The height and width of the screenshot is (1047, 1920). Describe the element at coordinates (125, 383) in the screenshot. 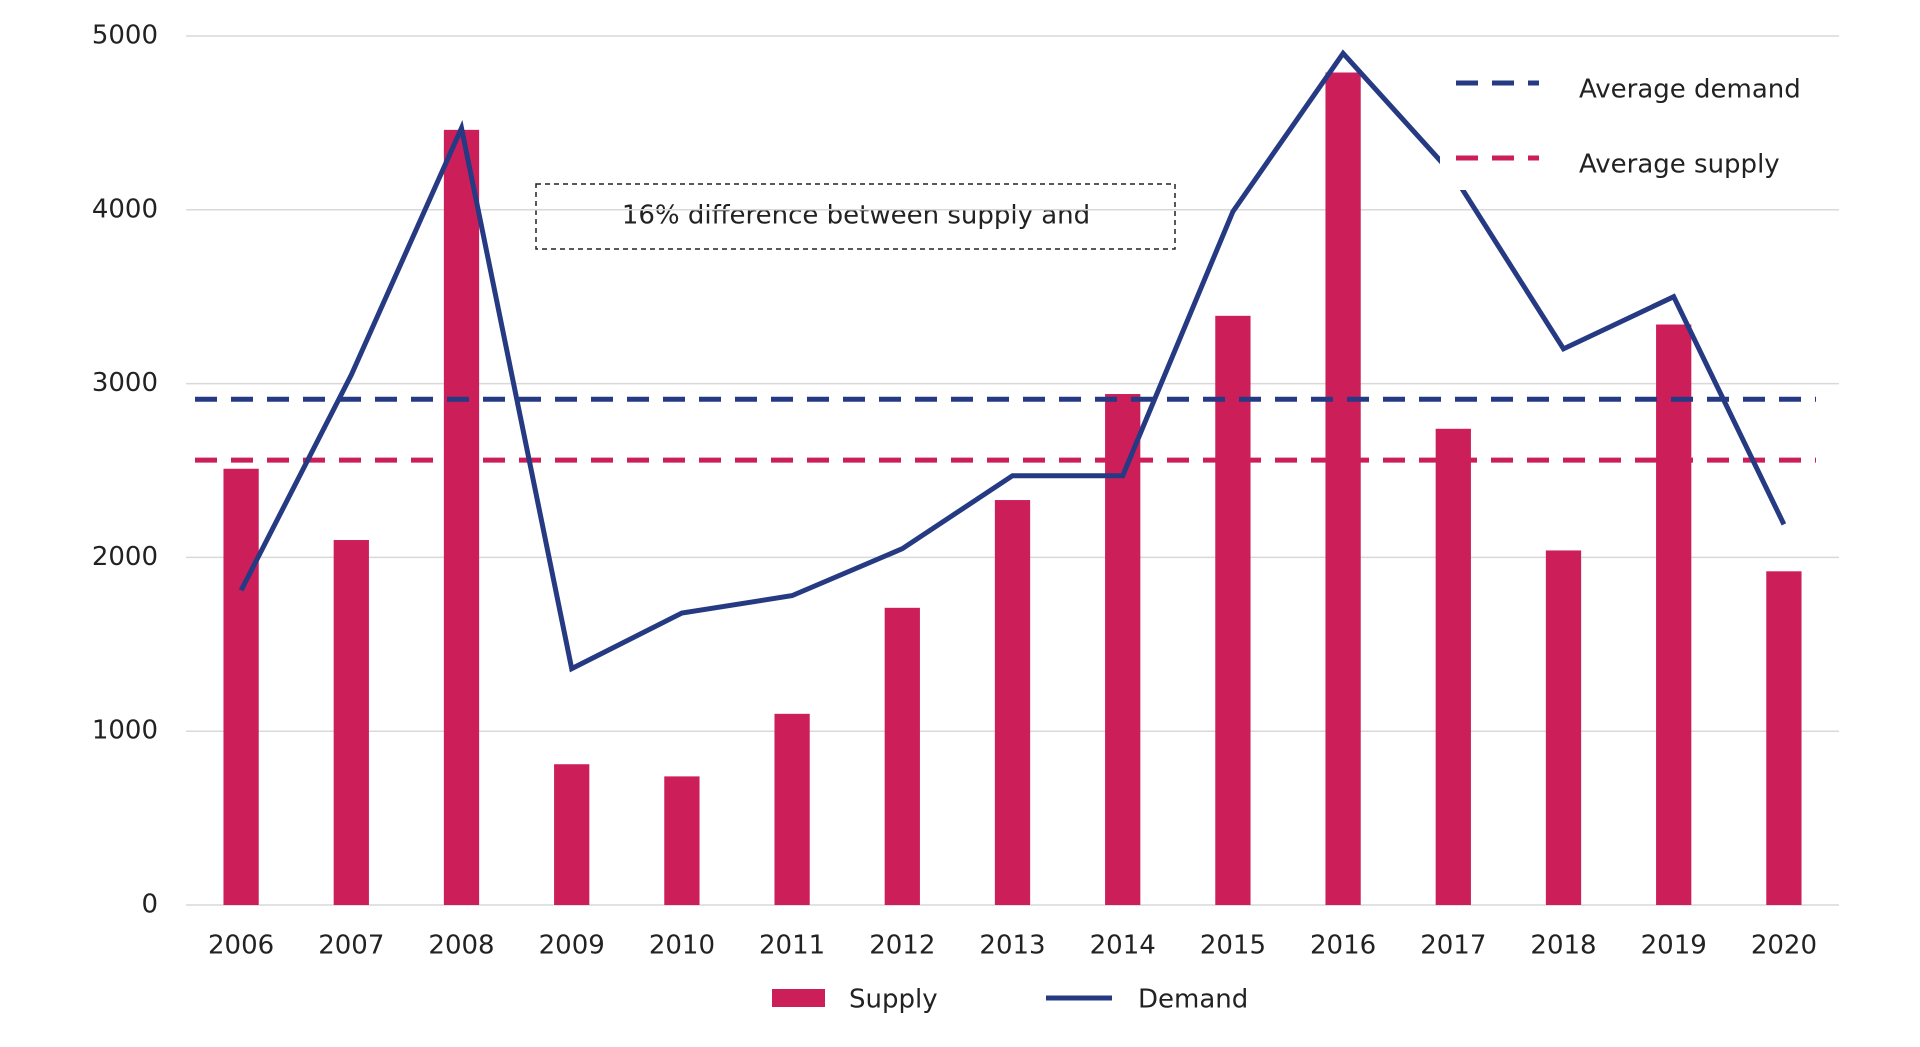

I see `y-tick-label: 3000` at that location.